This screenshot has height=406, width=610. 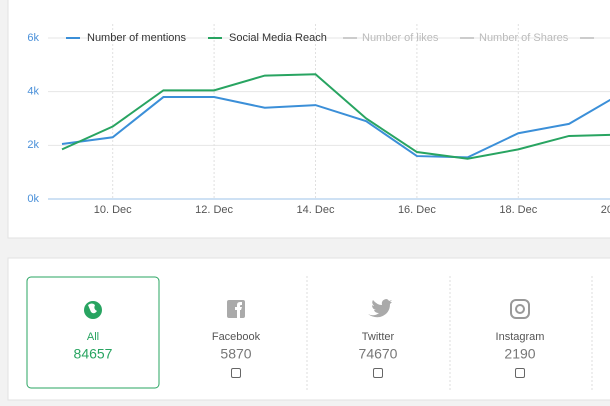 What do you see at coordinates (335, 127) in the screenshot?
I see `series-line` at bounding box center [335, 127].